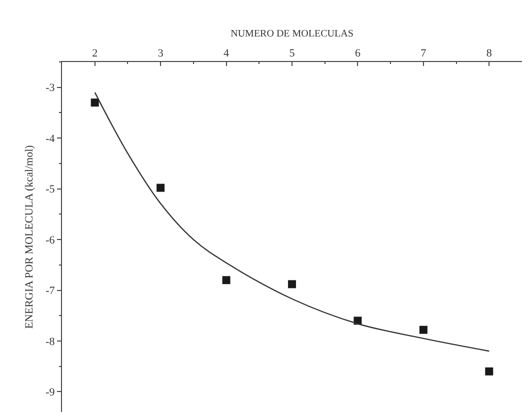 The height and width of the screenshot is (420, 532). I want to click on x-tick-label: 4, so click(227, 54).